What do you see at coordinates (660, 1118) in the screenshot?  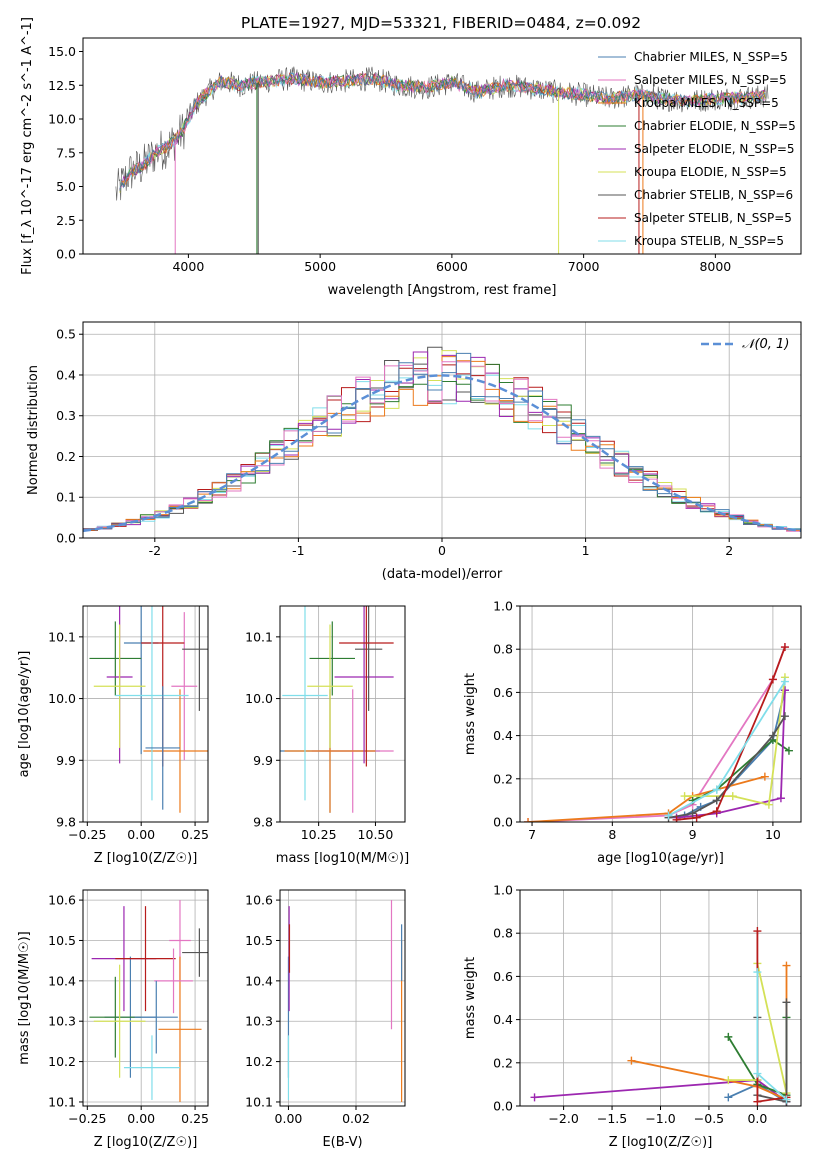 I see `x-tick-label: −1.0` at bounding box center [660, 1118].